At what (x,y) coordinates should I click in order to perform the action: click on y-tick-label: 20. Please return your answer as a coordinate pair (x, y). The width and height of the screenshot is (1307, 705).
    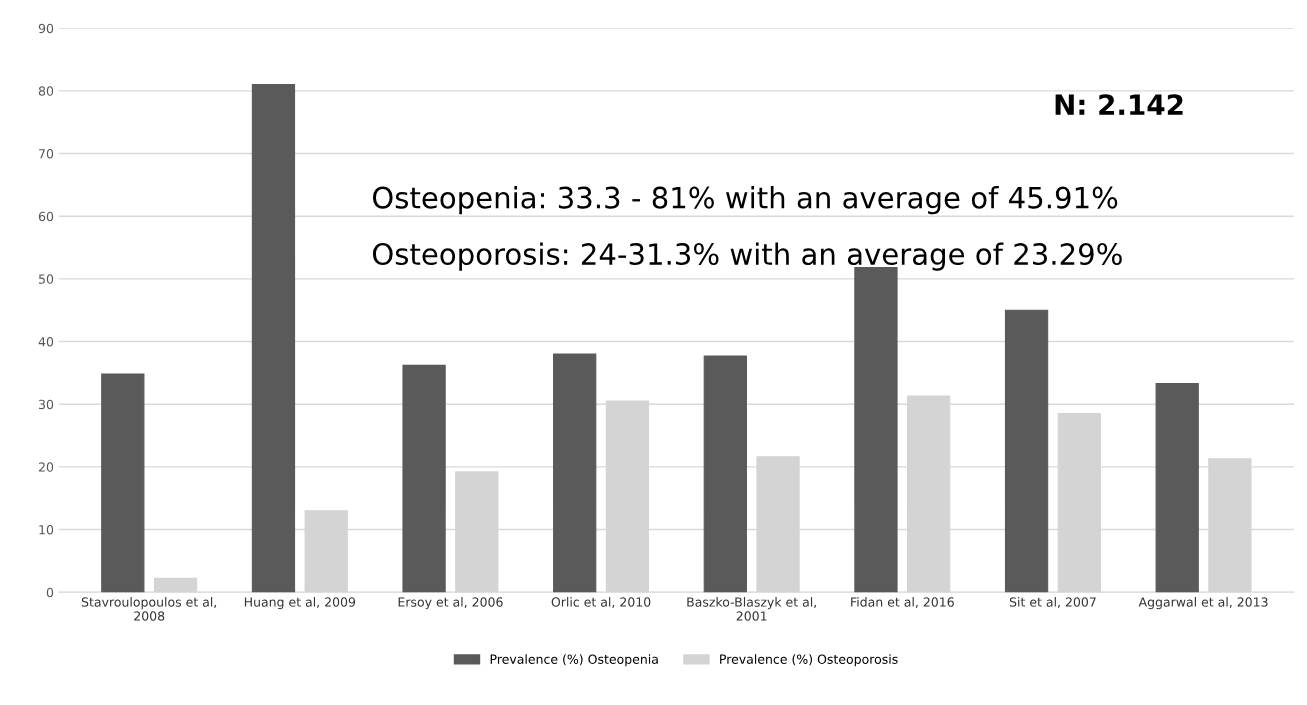
    Looking at the image, I should click on (46, 467).